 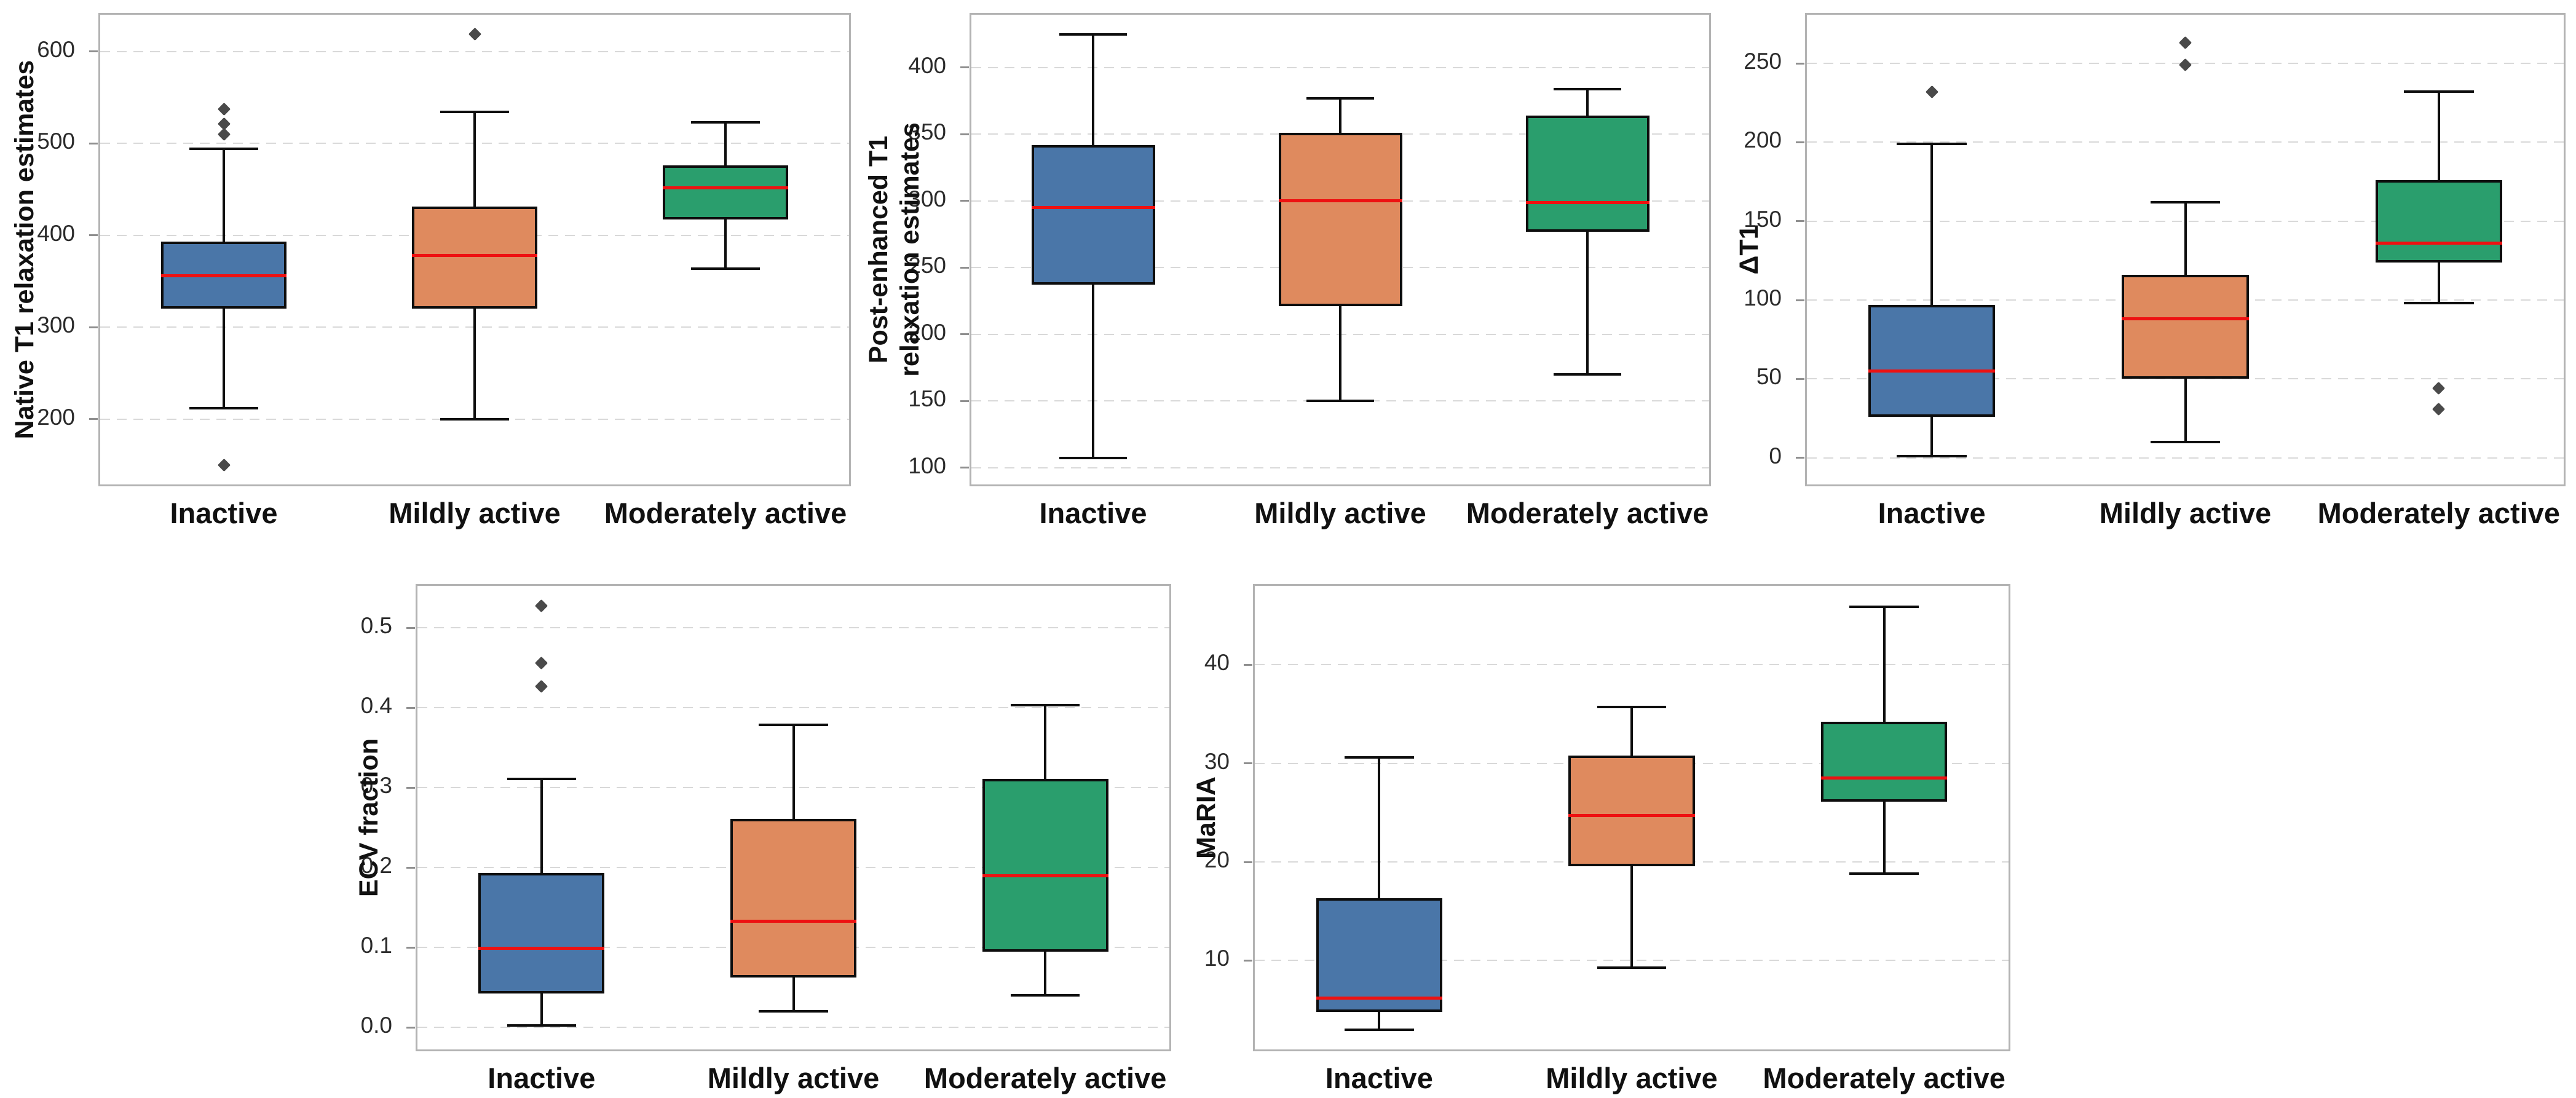 What do you see at coordinates (2185, 250) in the screenshot?
I see `plot-axes-delta-t1` at bounding box center [2185, 250].